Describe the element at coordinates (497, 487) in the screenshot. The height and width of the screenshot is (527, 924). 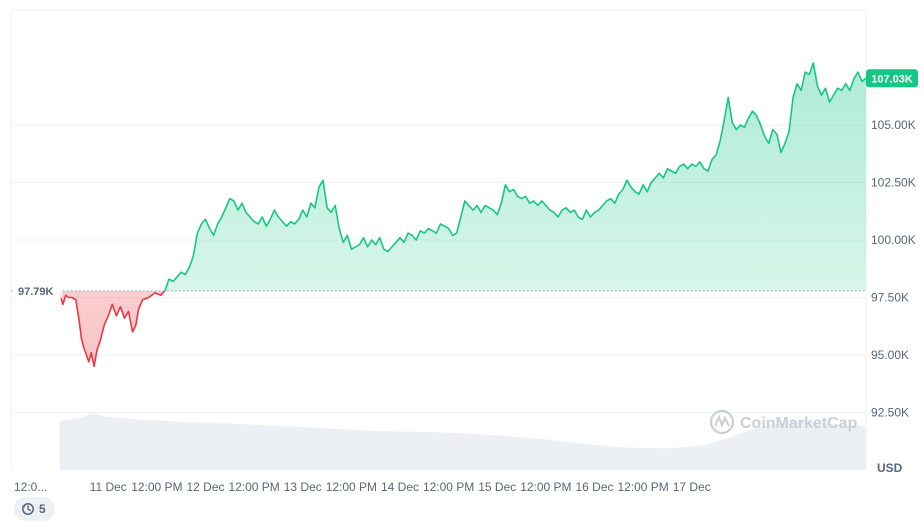
I see `x-tick-label: 15 Dec` at that location.